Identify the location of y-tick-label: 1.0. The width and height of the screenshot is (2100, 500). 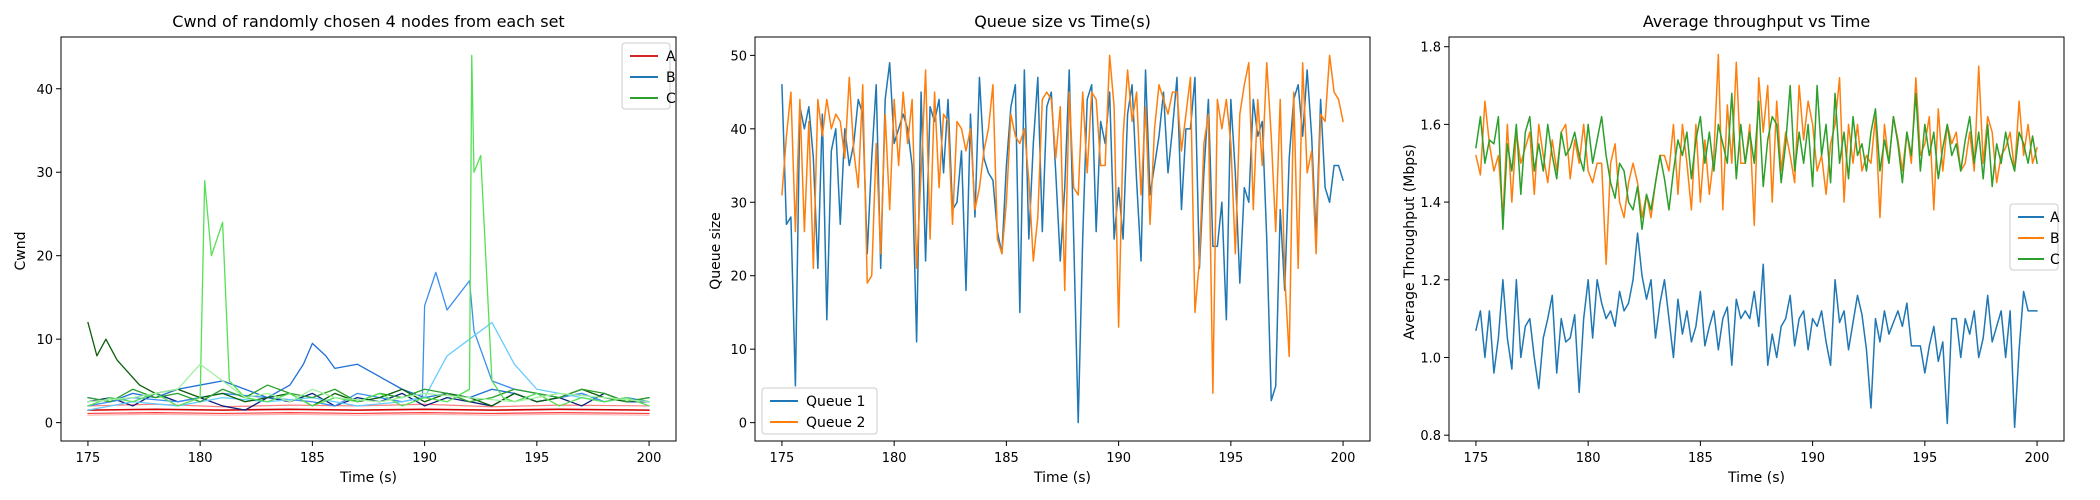
(1430, 358).